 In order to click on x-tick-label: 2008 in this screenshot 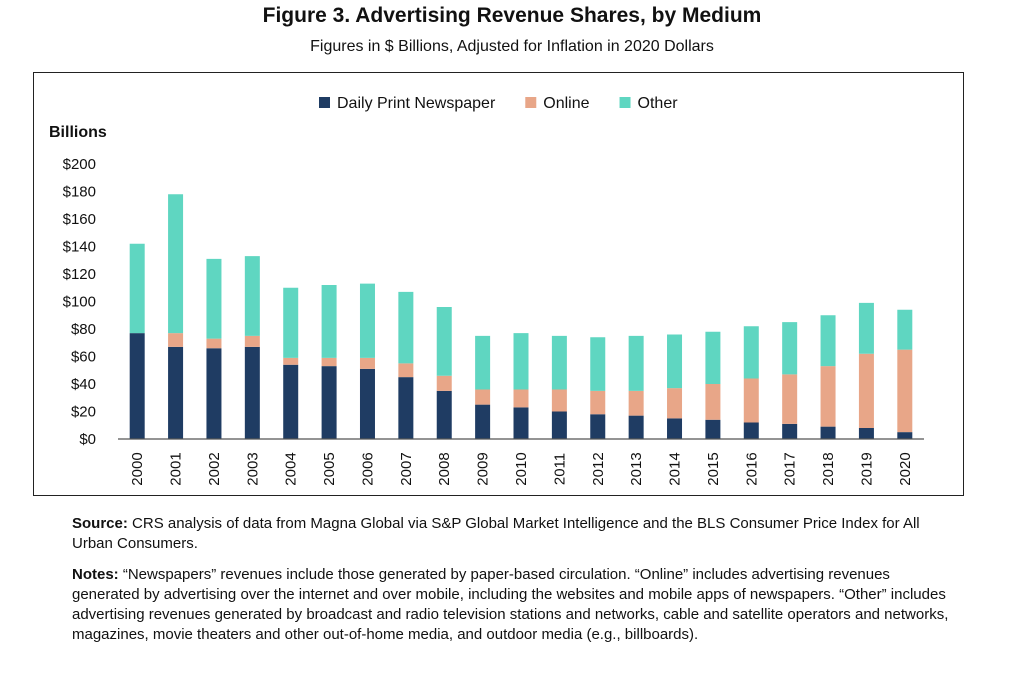, I will do `click(444, 468)`.